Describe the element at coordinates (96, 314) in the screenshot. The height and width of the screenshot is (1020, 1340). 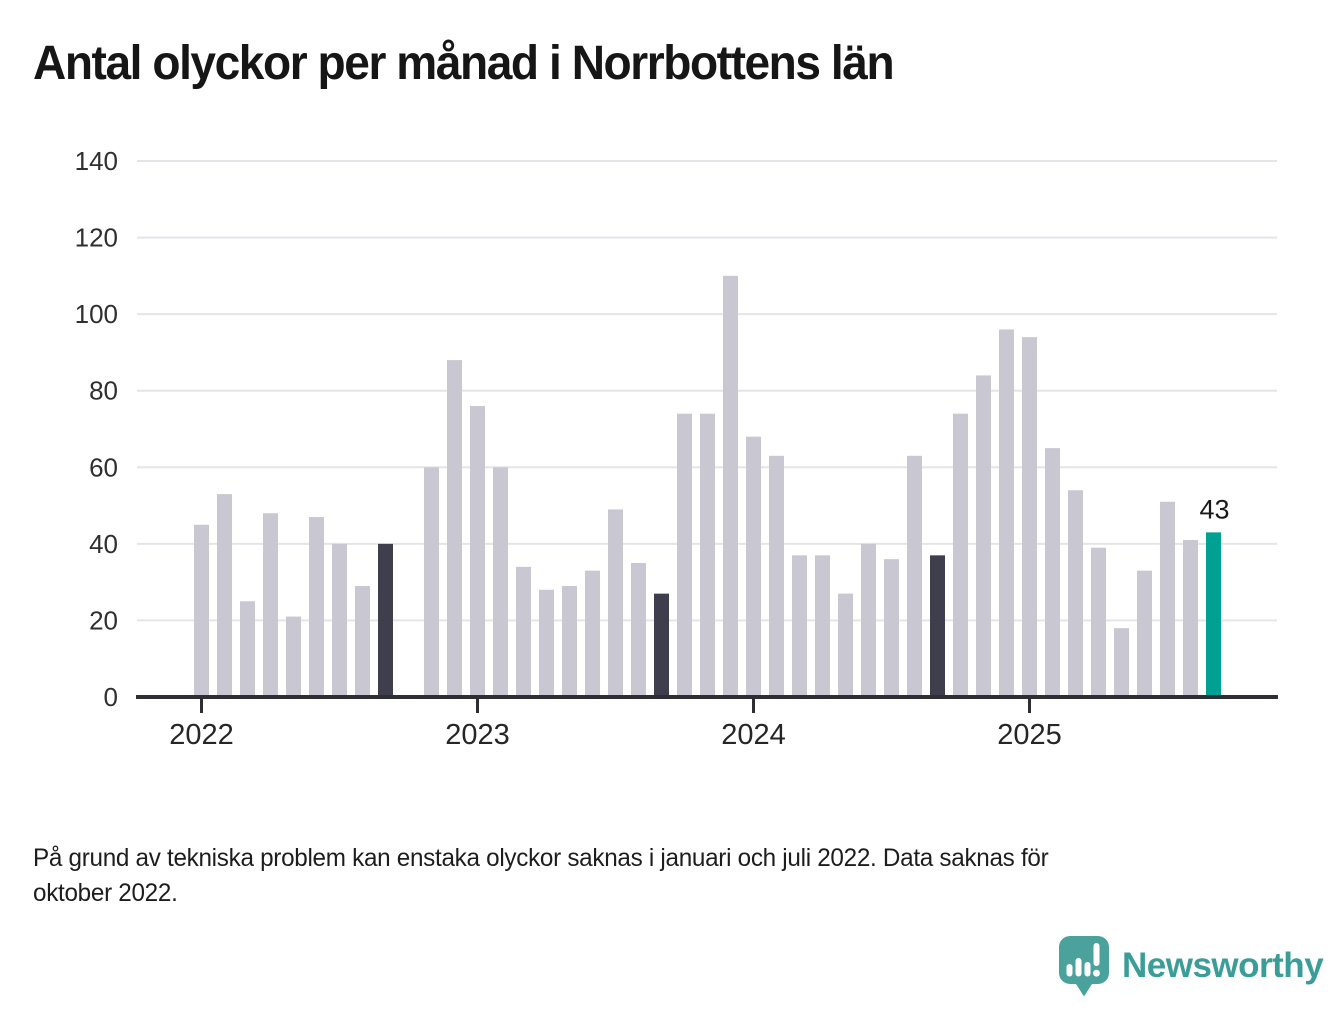
I see `y-axis-label-100: 100` at that location.